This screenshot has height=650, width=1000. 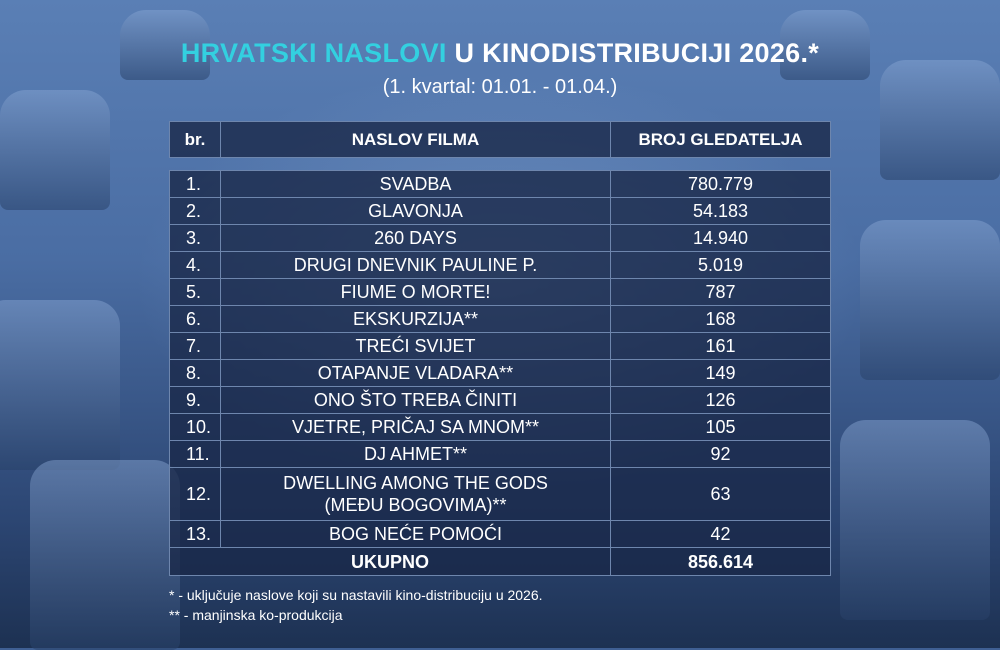 I want to click on row-number: 9., so click(x=195, y=400).